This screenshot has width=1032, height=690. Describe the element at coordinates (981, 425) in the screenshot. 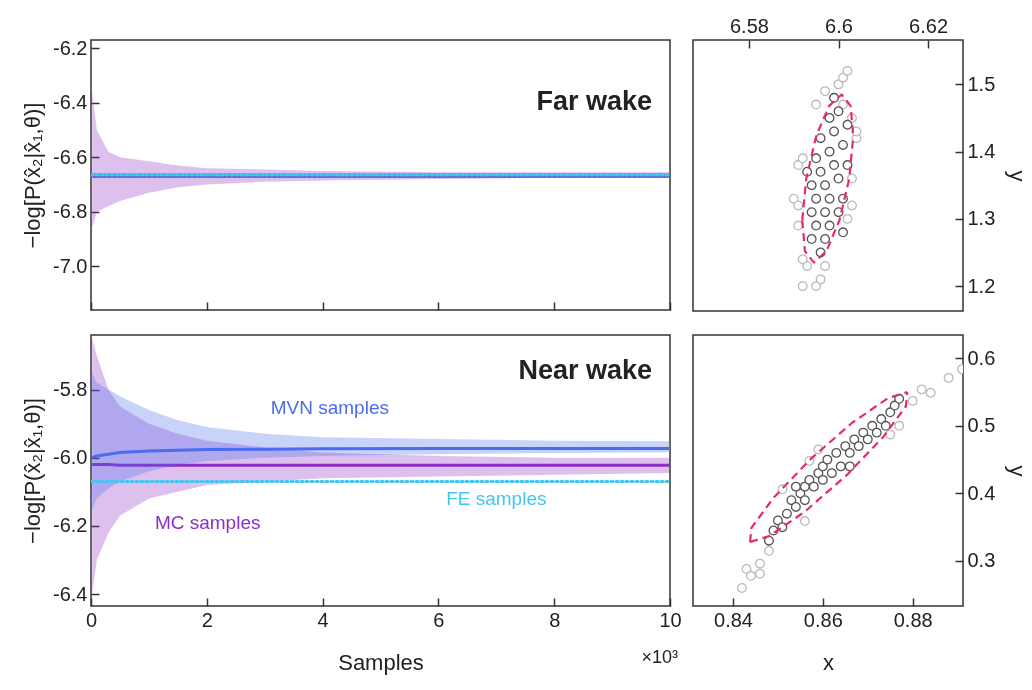

I see `y-tick-label: 0.5` at that location.